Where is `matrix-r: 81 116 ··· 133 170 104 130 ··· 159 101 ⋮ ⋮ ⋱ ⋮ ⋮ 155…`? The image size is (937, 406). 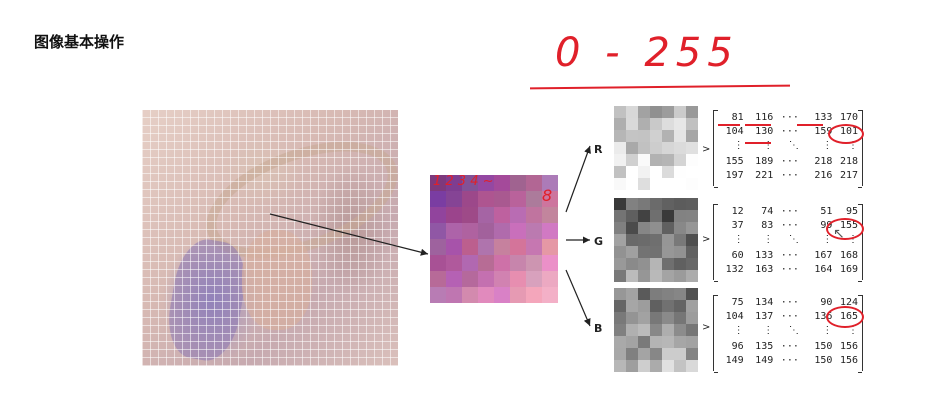
matrix-r: 81 116 ··· 133 170 104 130 ··· 159 101 ⋮ ⋮ ⋱ ⋮ ⋮ 155… is located at coordinates (788, 149).